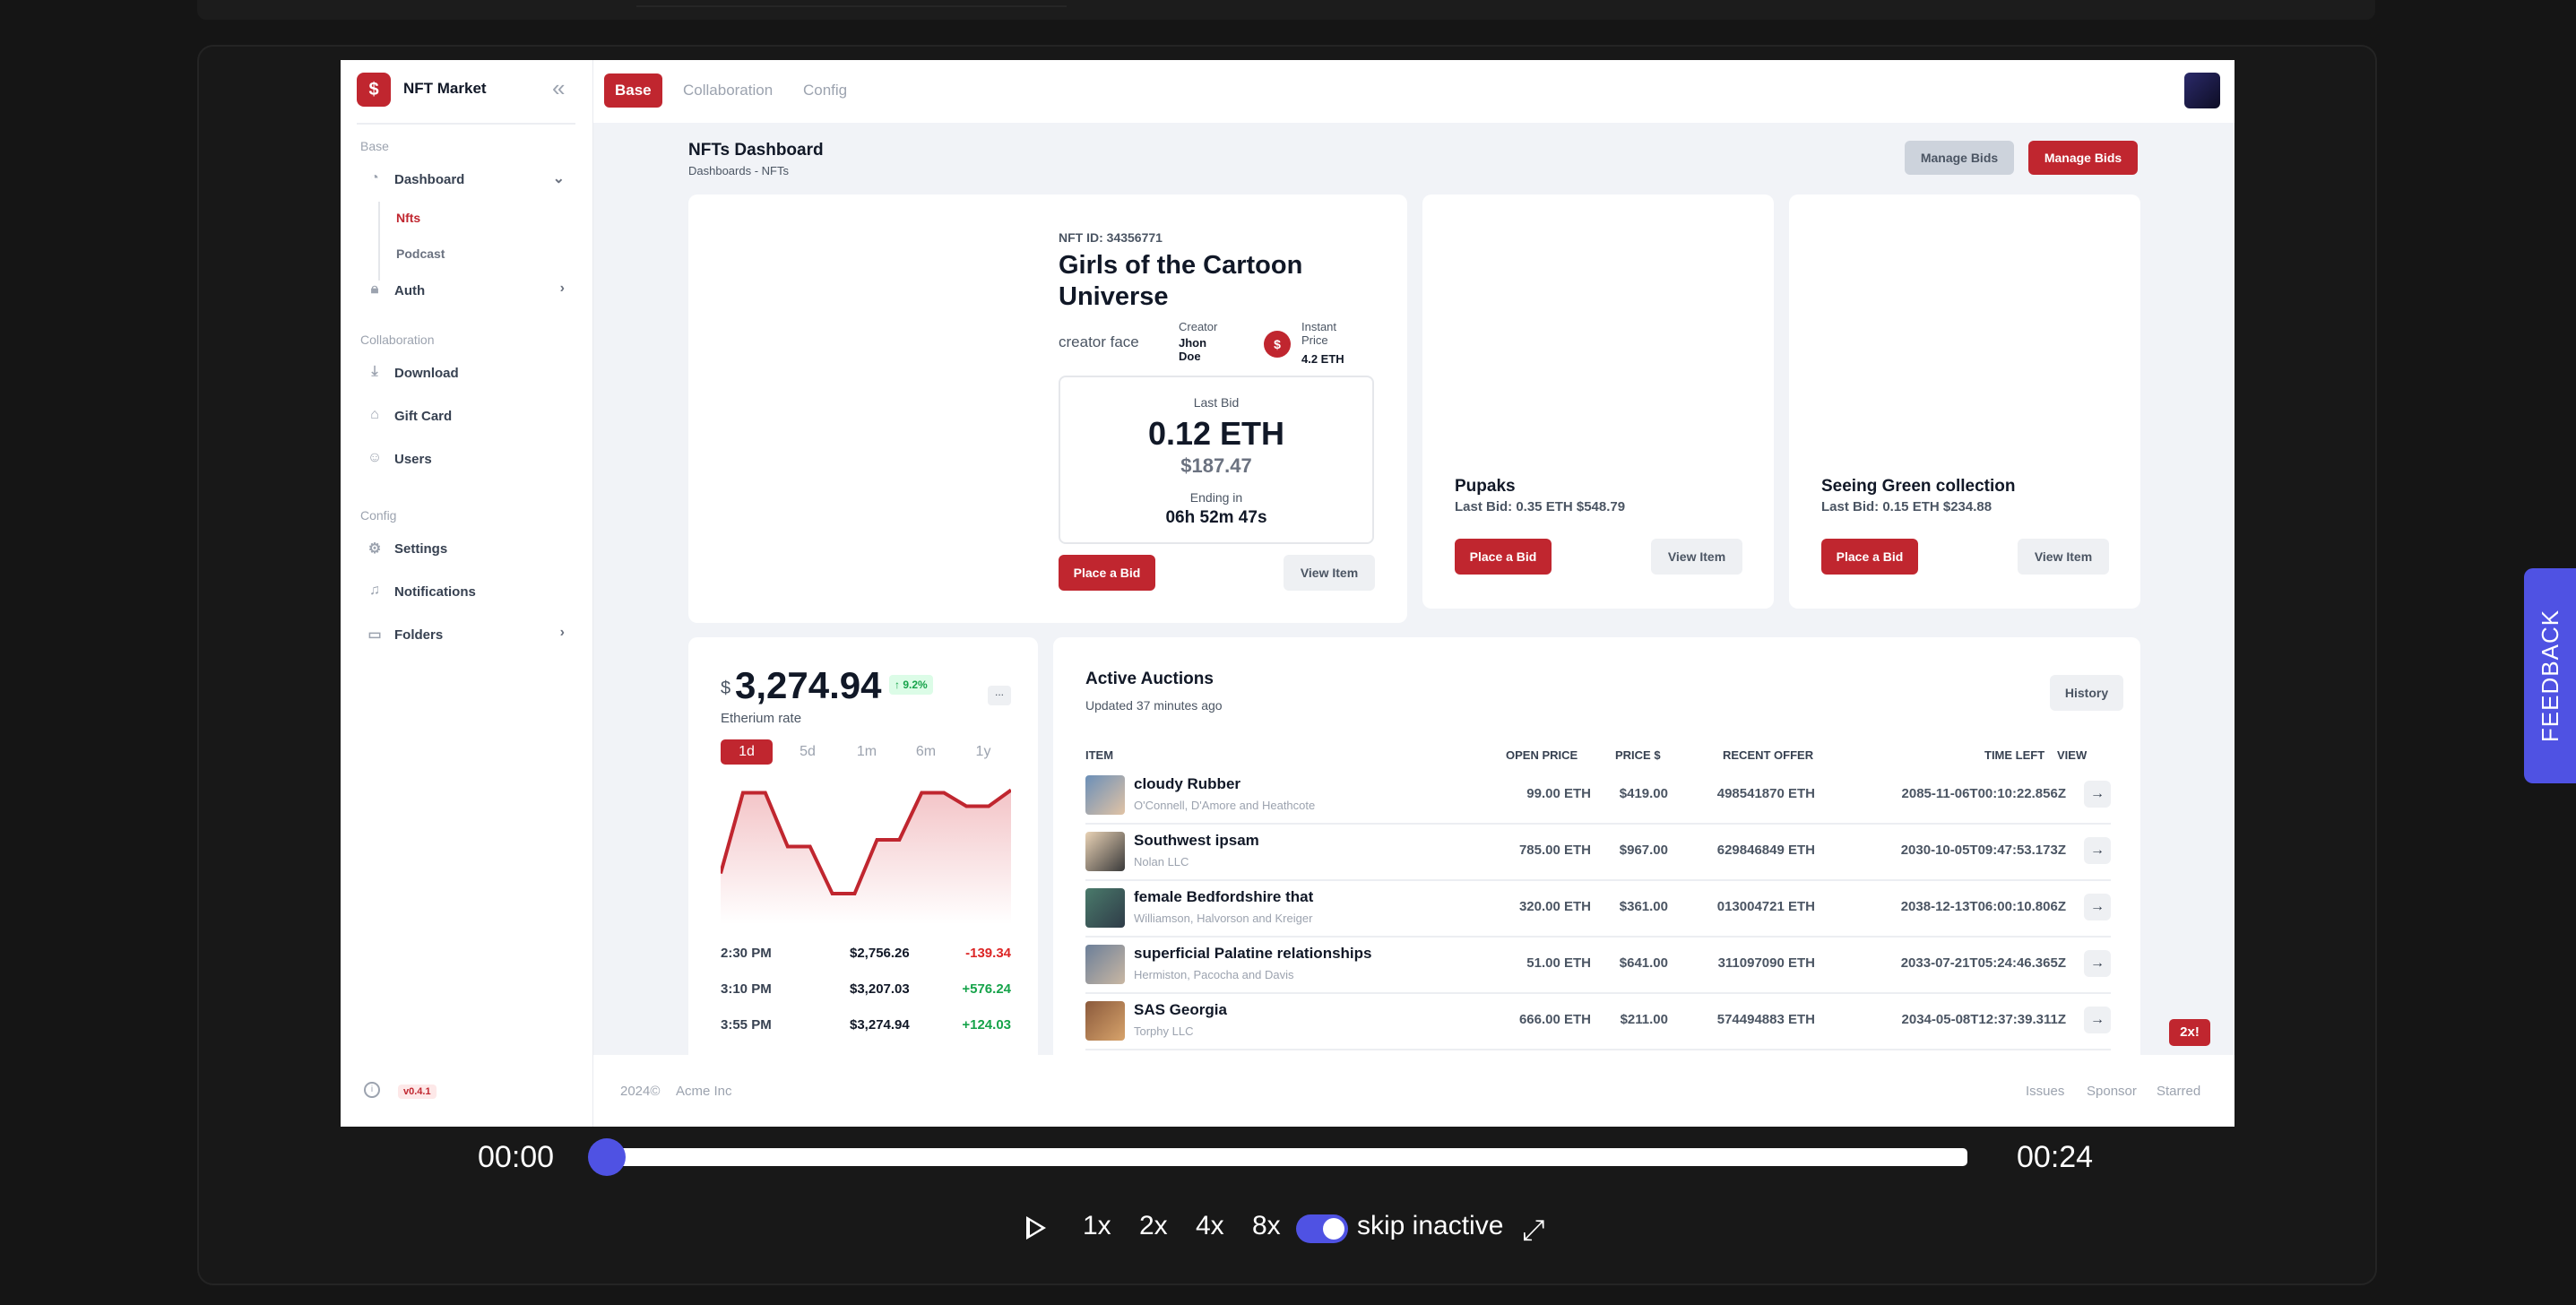 This screenshot has width=2576, height=1305. I want to click on rate-time: 3:55 PM, so click(746, 1025).